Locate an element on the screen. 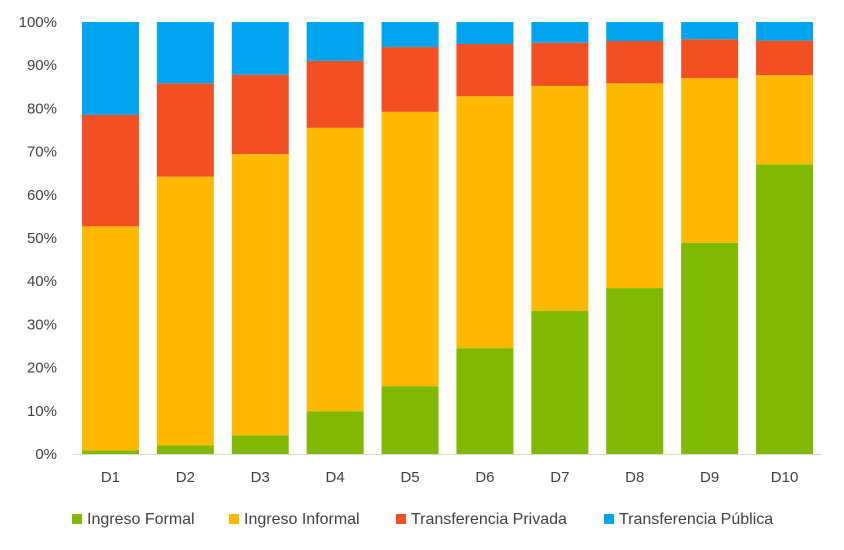  y-tick-label: 20% is located at coordinates (42, 368).